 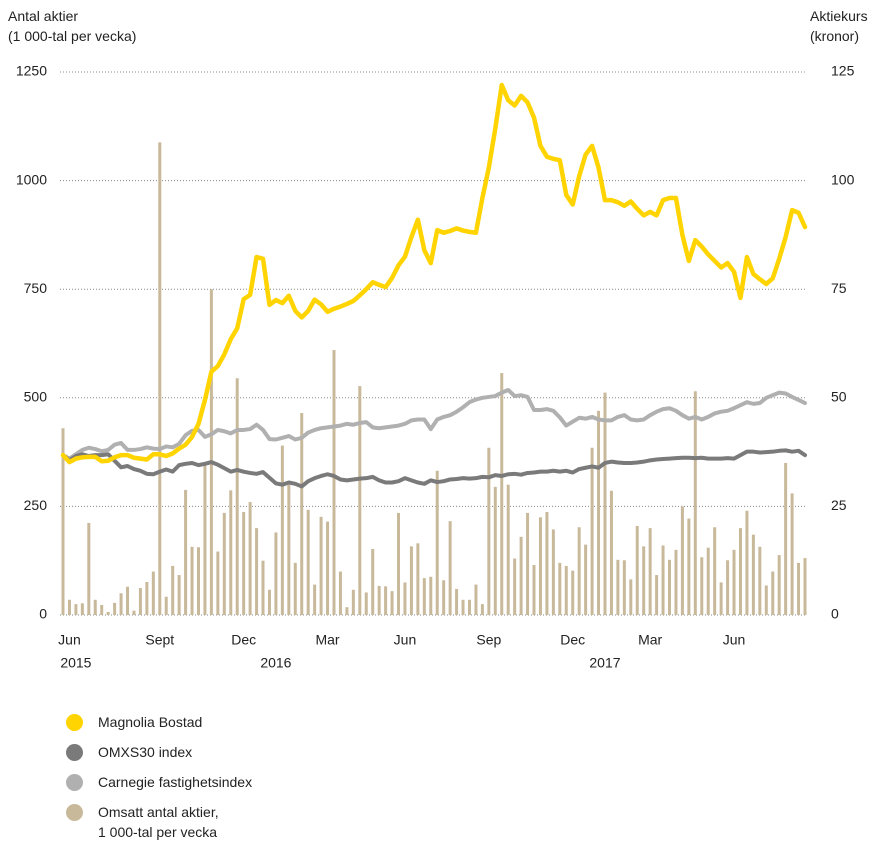 I want to click on legend-item: Carnegie fastighetsindex, so click(x=159, y=782).